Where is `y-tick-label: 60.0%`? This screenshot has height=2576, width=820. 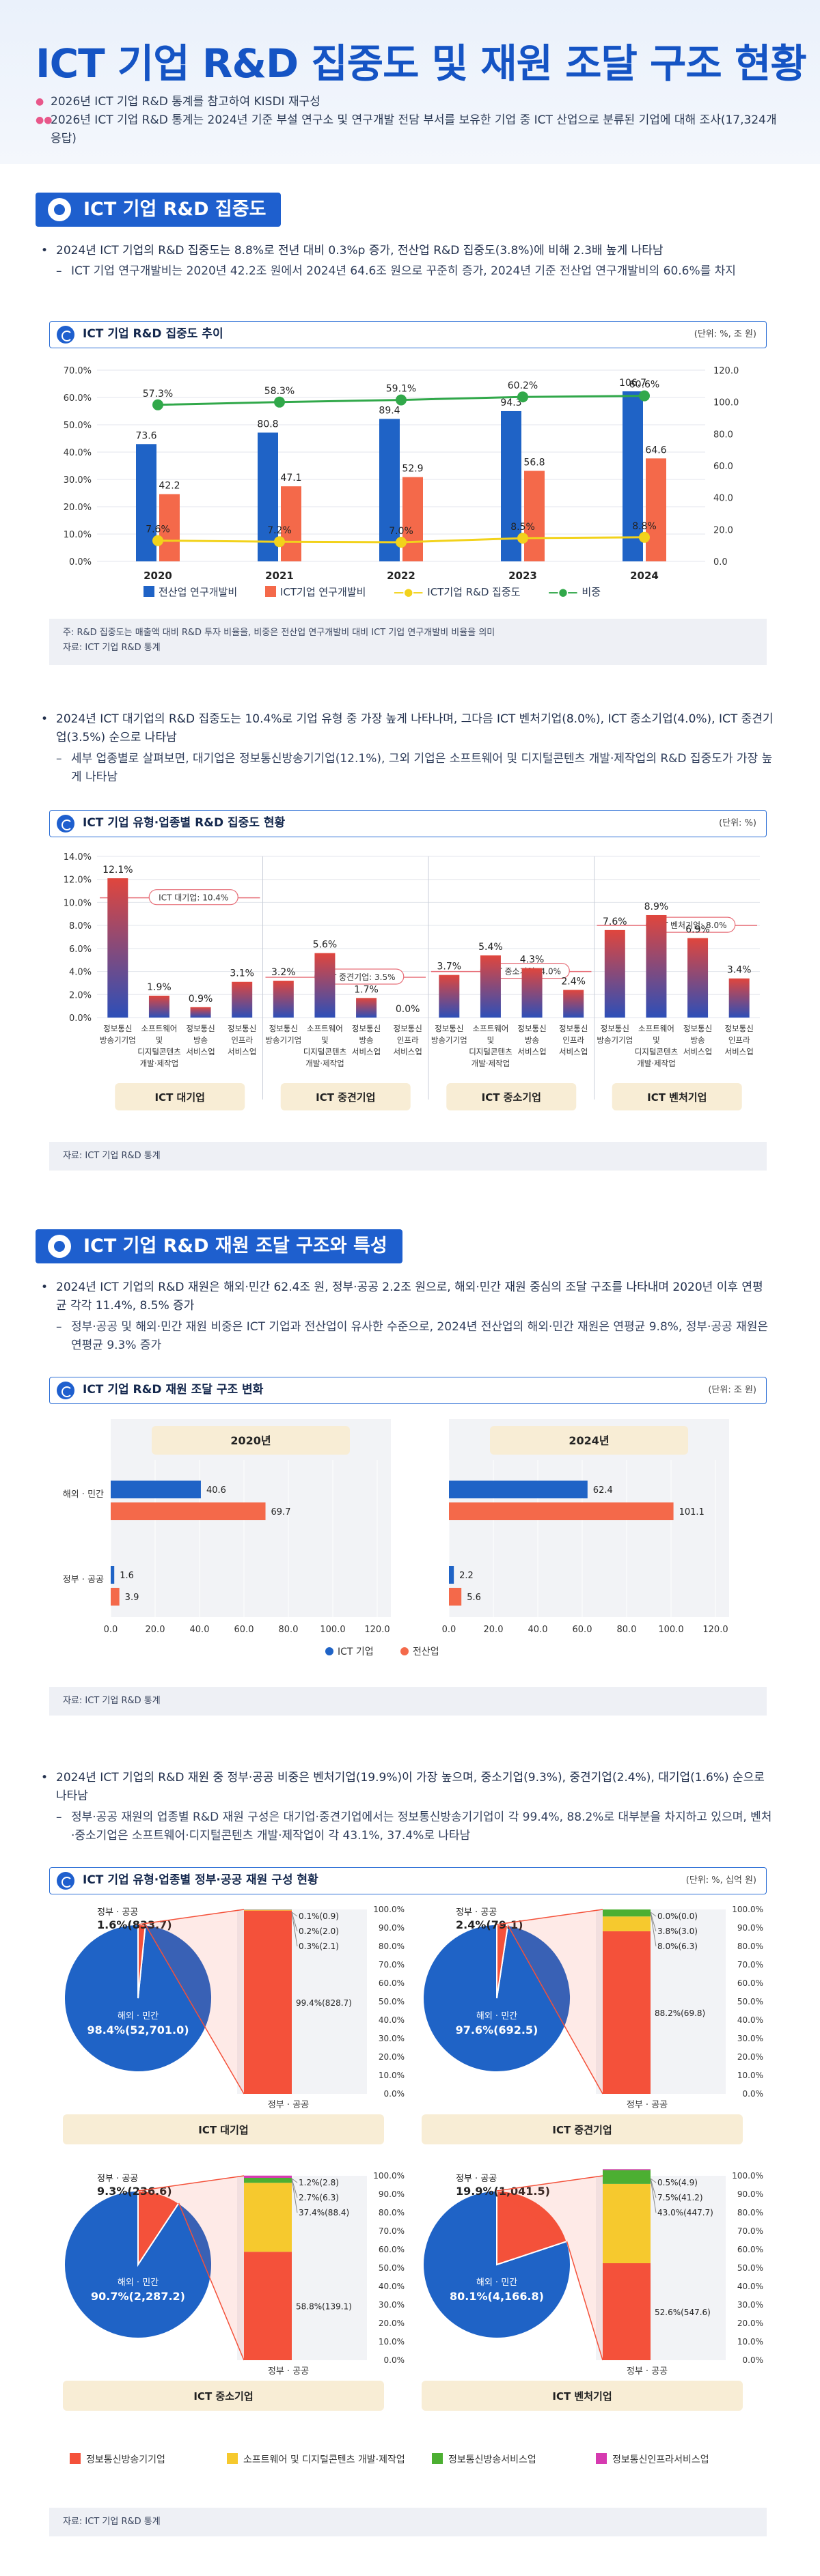 y-tick-label: 60.0% is located at coordinates (750, 2249).